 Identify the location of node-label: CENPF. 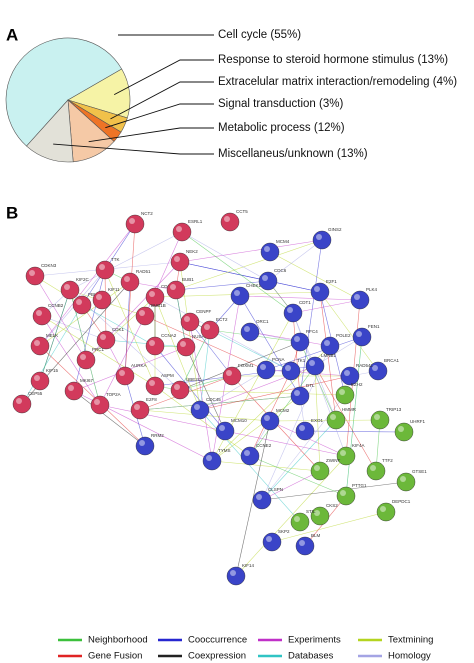
(204, 311).